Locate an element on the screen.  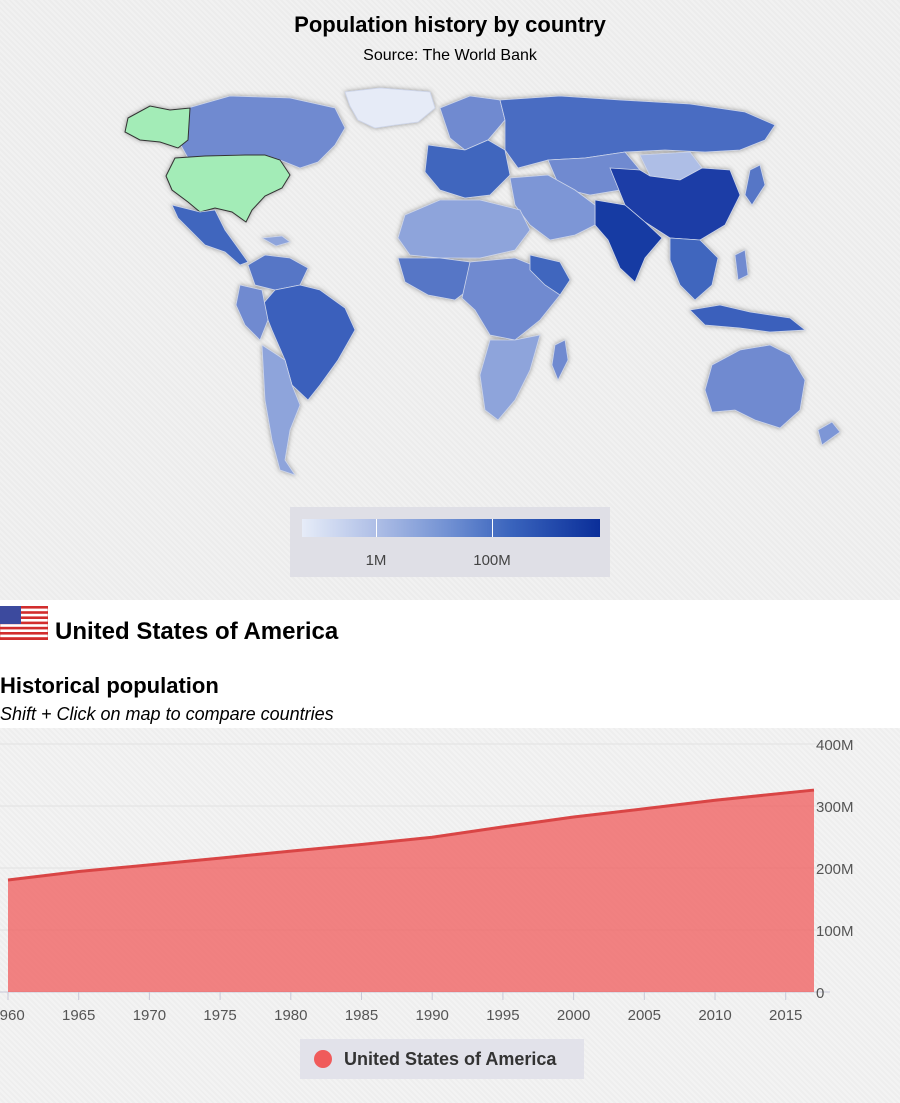
country-japan is located at coordinates (755, 185).